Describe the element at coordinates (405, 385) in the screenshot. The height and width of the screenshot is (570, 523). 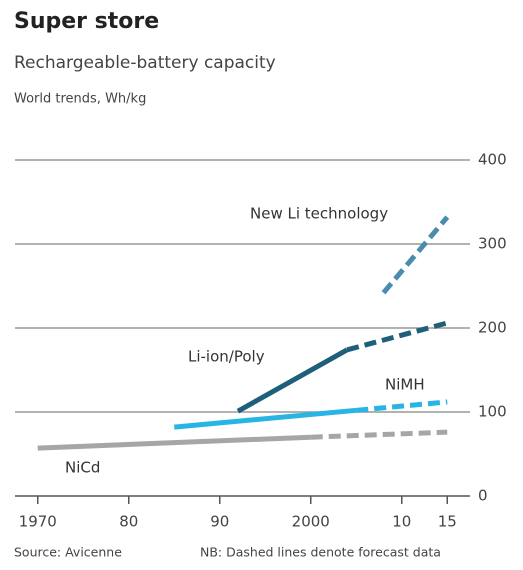
I see `series-label: NiMH` at that location.